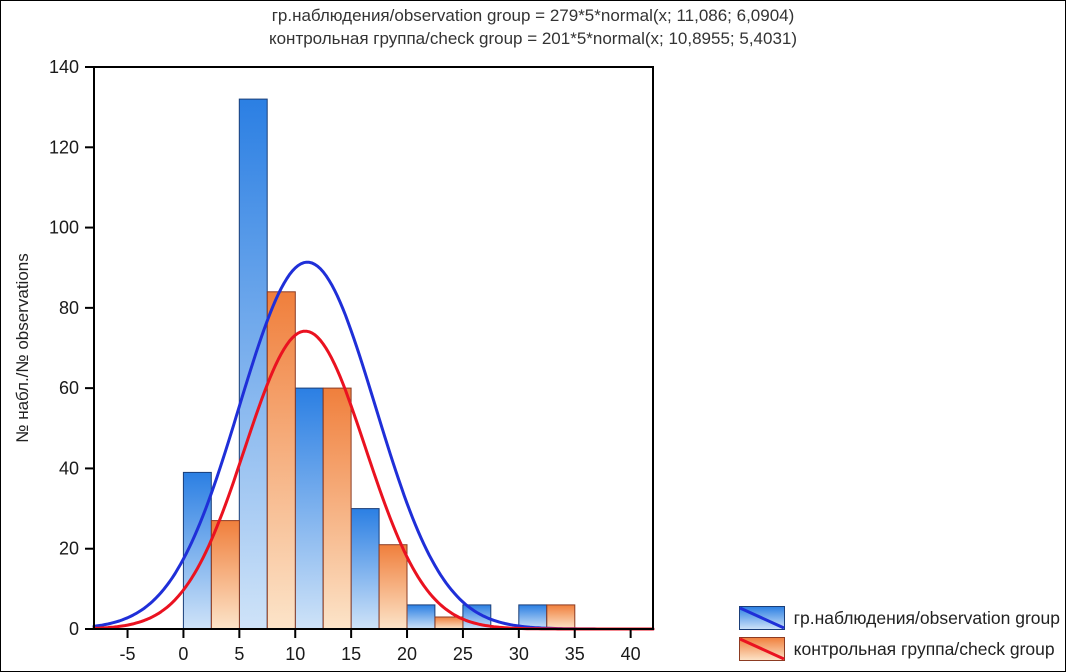 This screenshot has height=672, width=1066. I want to click on y-tick-label: 0, so click(74, 629).